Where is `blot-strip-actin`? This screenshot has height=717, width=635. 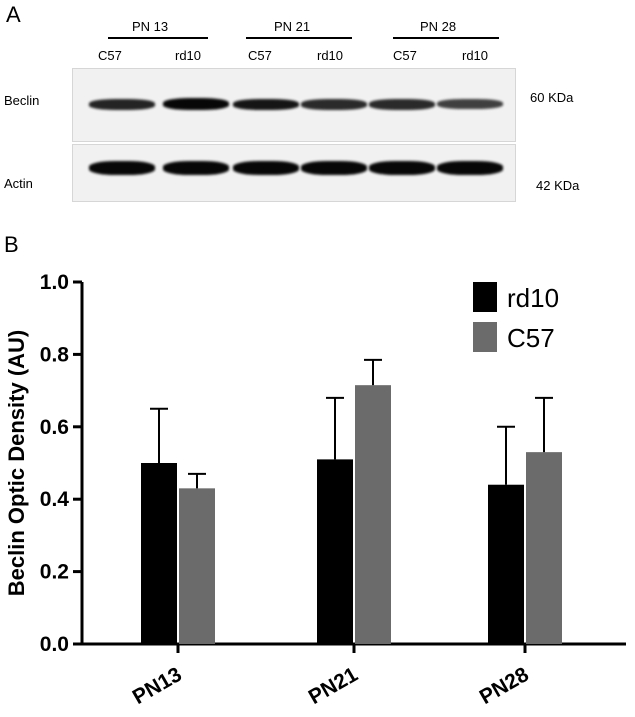 blot-strip-actin is located at coordinates (294, 173).